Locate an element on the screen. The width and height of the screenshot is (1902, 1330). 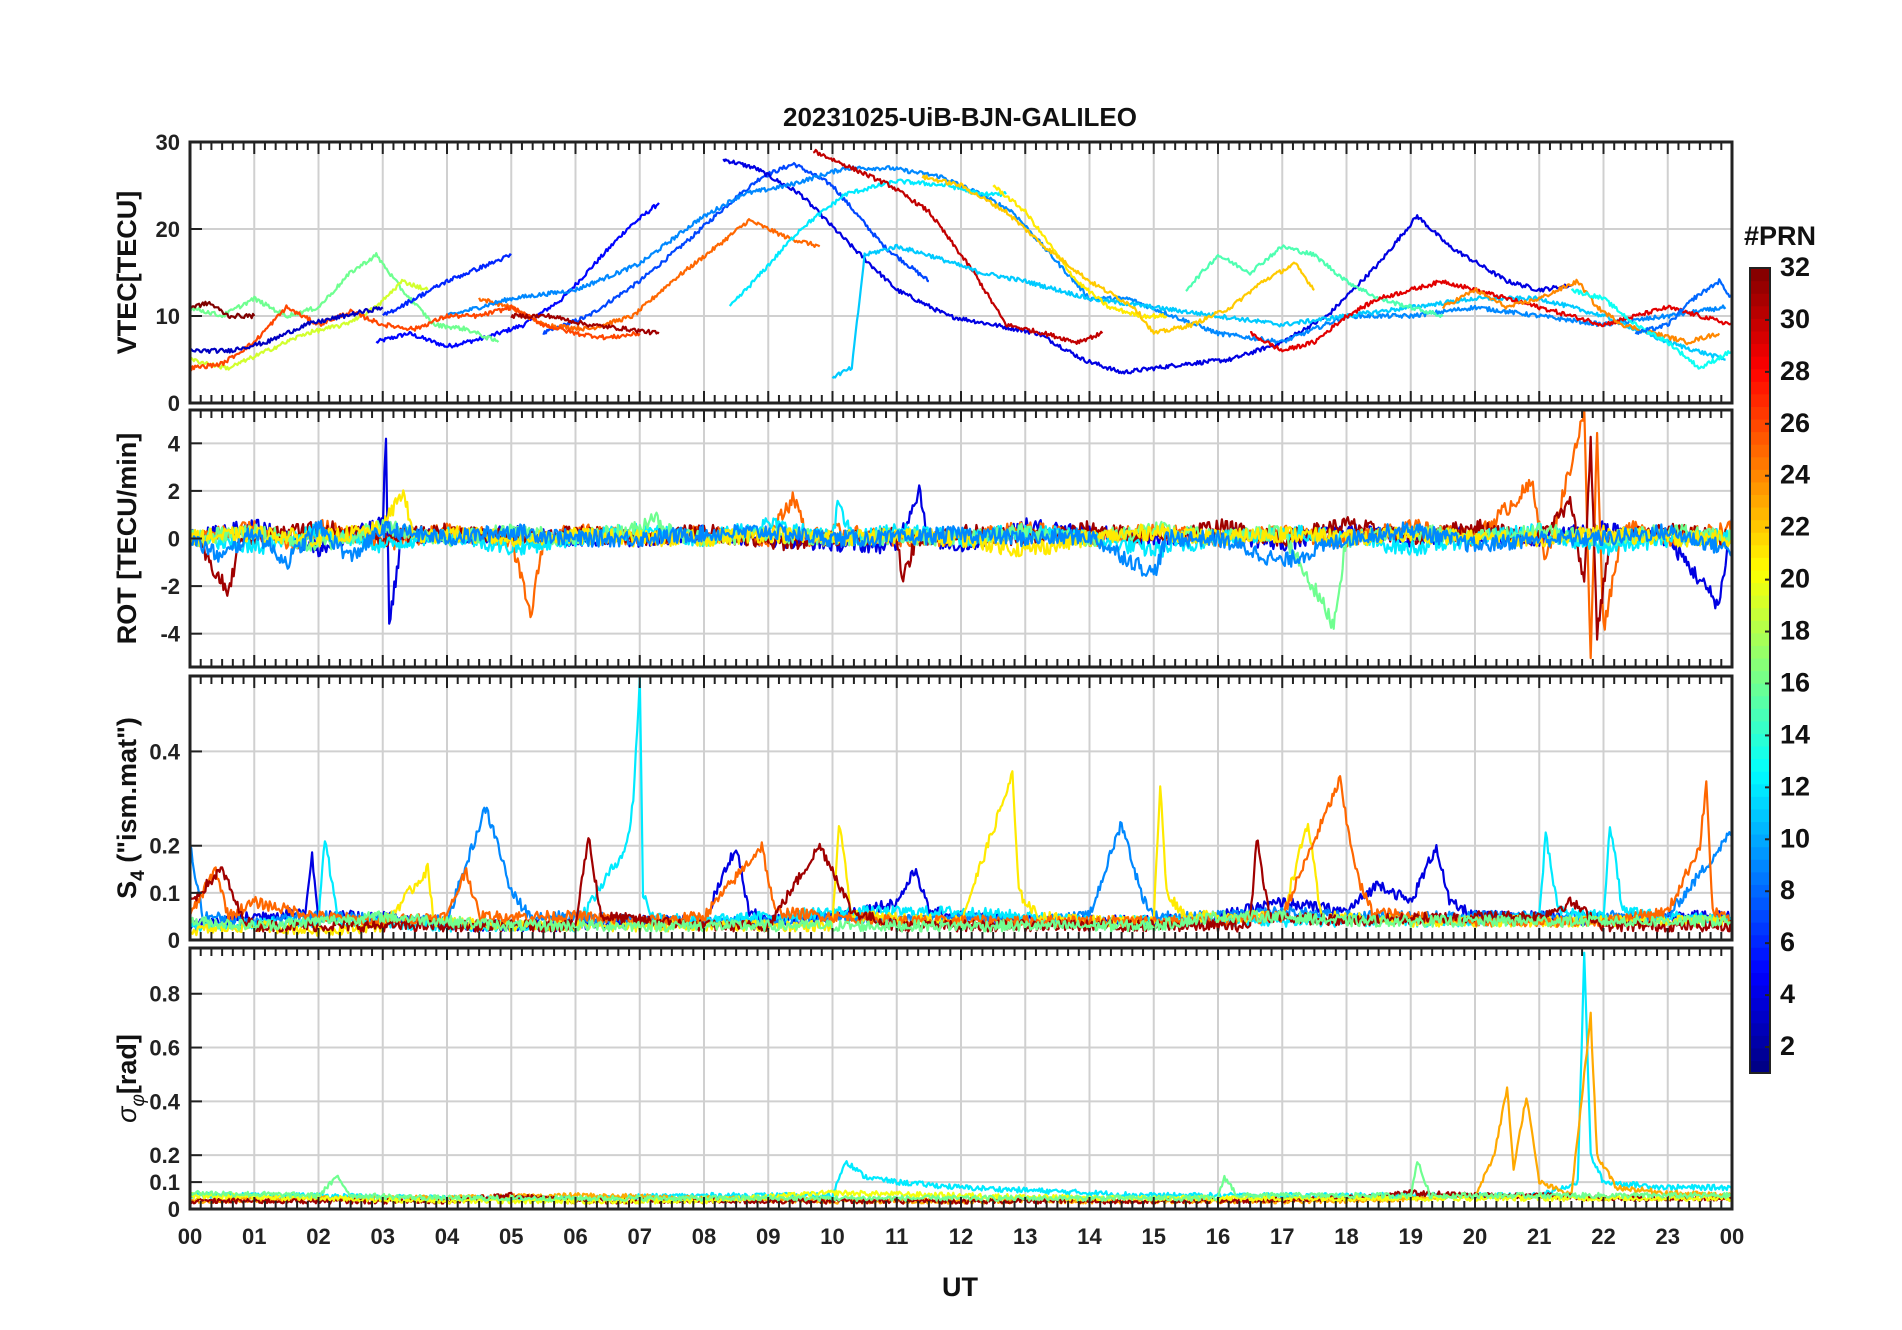
sigma-ytick-label: 0.1 is located at coordinates (164, 1182).